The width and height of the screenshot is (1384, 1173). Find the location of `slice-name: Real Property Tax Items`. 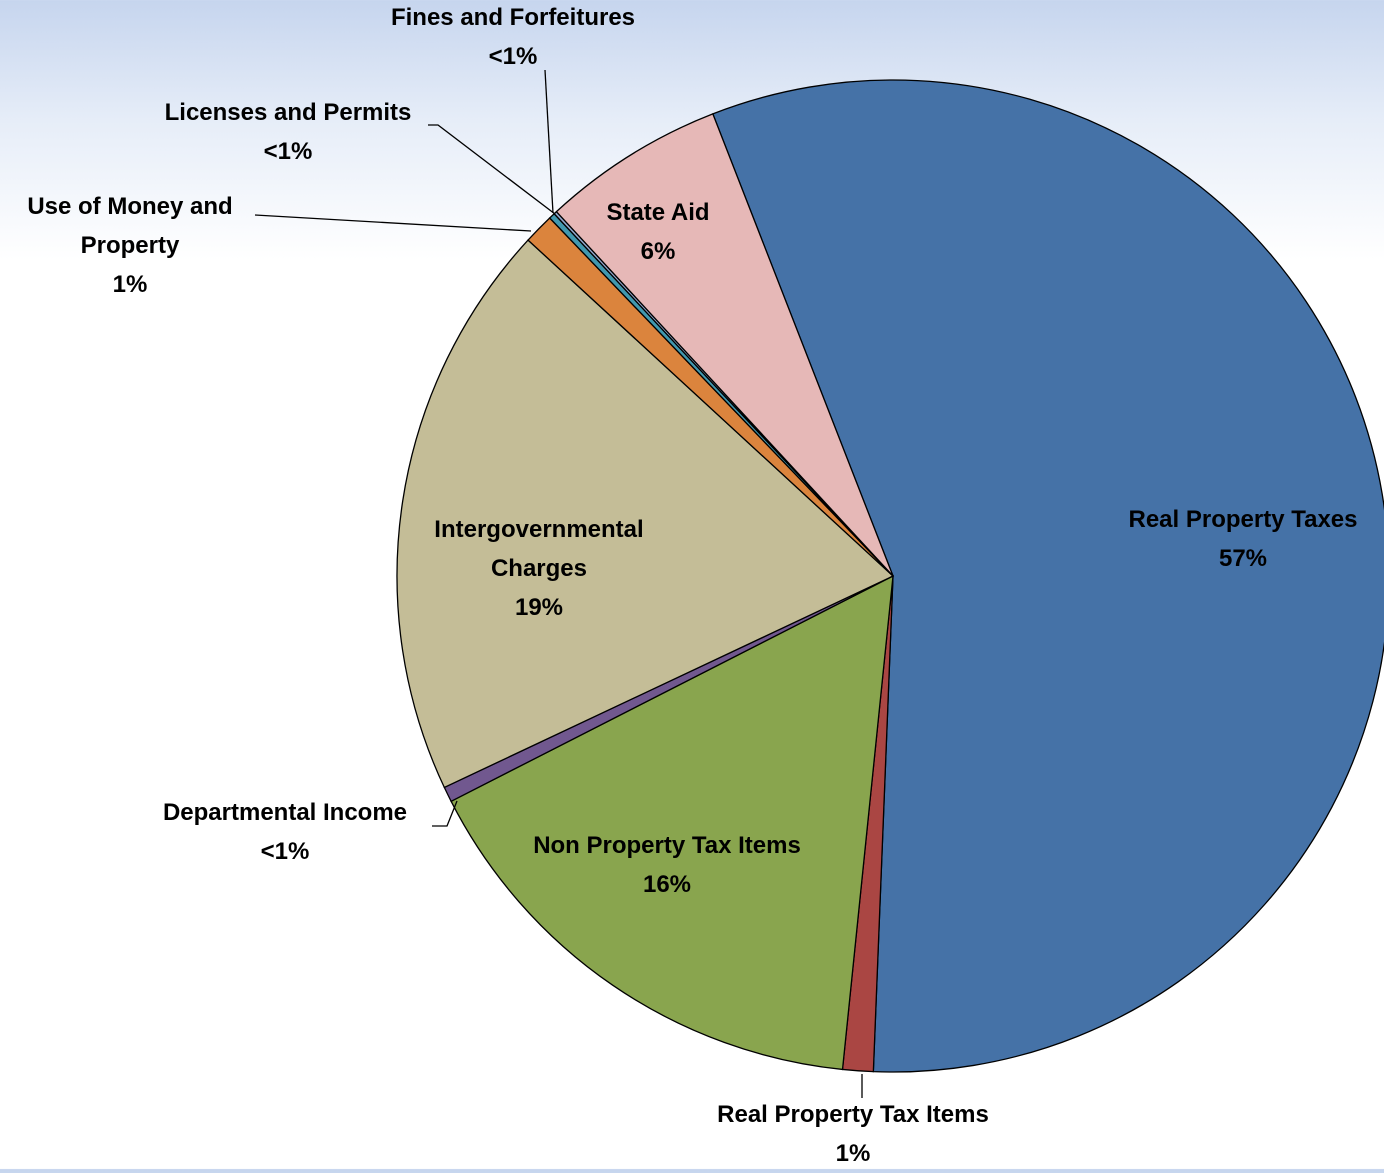

slice-name: Real Property Tax Items is located at coordinates (853, 1114).